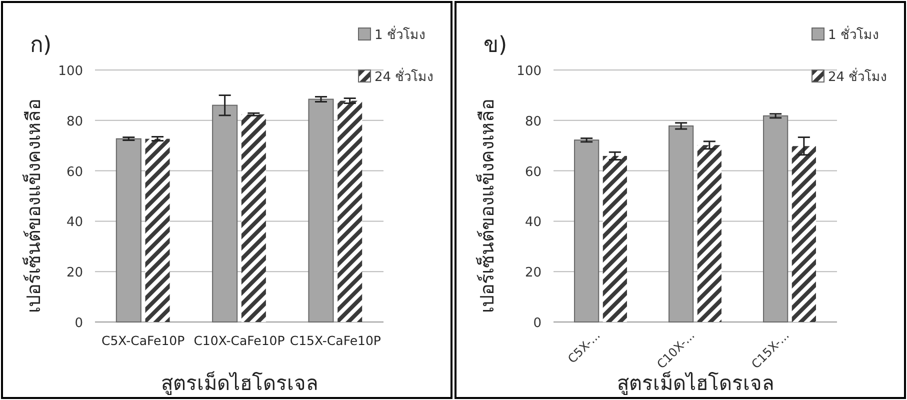 The width and height of the screenshot is (907, 400). What do you see at coordinates (336, 340) in the screenshot?
I see `x-tick-label: C15X-CaFe10P` at bounding box center [336, 340].